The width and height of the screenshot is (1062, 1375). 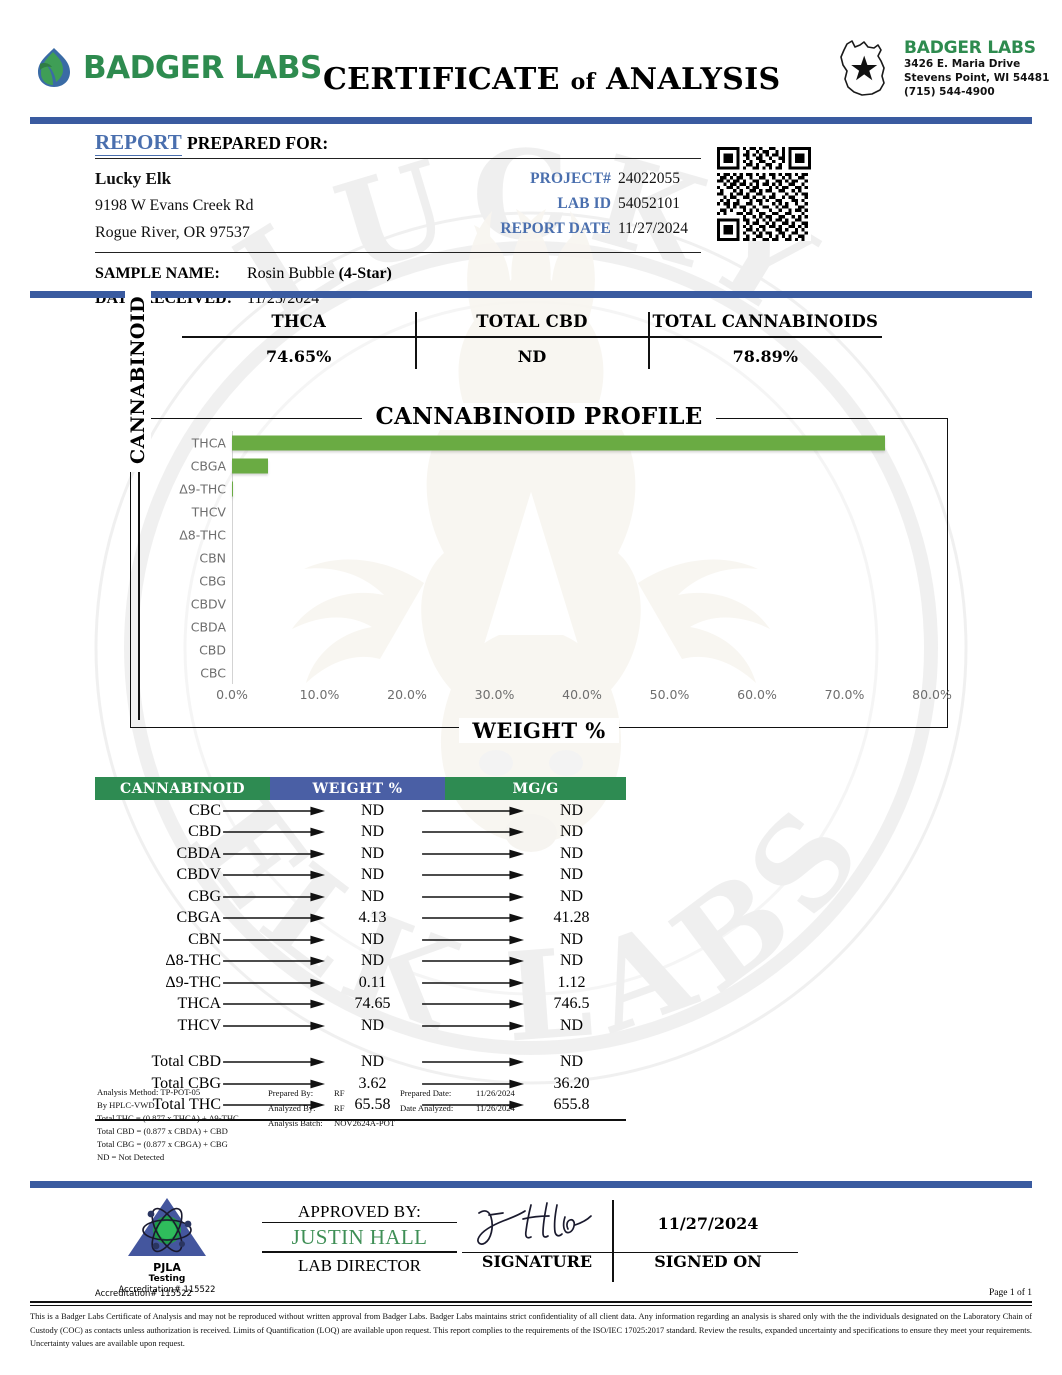 What do you see at coordinates (291, 1093) in the screenshot?
I see `prepared-by-label: Prepared By:` at bounding box center [291, 1093].